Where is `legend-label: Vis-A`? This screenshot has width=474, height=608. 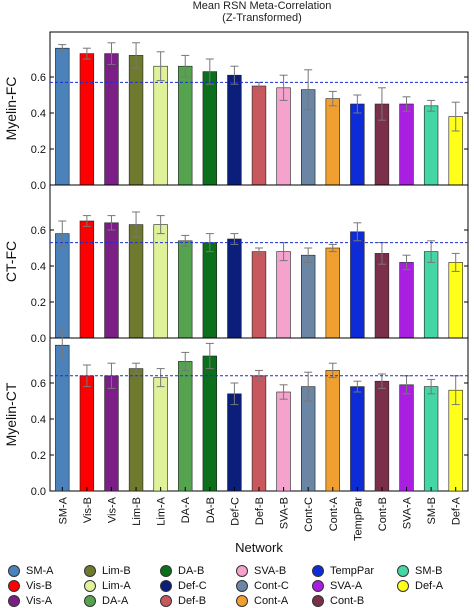
legend-label: Vis-A is located at coordinates (39, 600).